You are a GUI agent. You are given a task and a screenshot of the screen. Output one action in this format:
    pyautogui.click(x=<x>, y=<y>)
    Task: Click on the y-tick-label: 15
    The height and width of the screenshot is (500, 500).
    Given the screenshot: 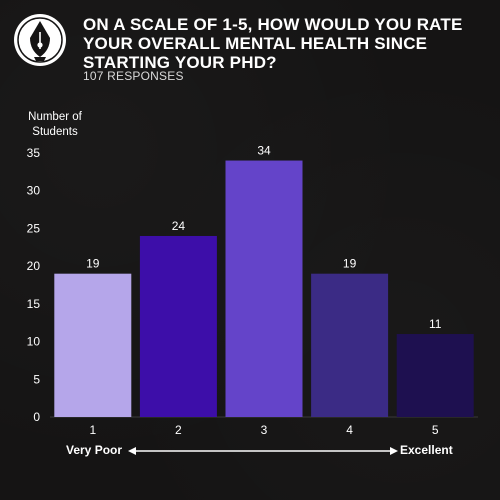 What is the action you would take?
    pyautogui.click(x=34, y=304)
    